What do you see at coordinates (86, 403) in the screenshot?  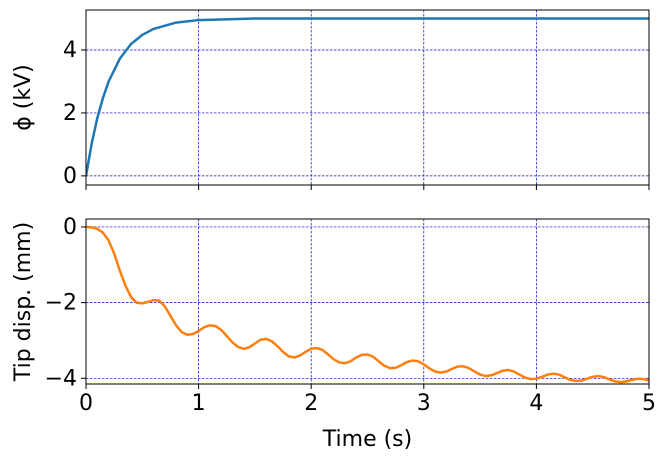 I see `x-tick-label: 0` at bounding box center [86, 403].